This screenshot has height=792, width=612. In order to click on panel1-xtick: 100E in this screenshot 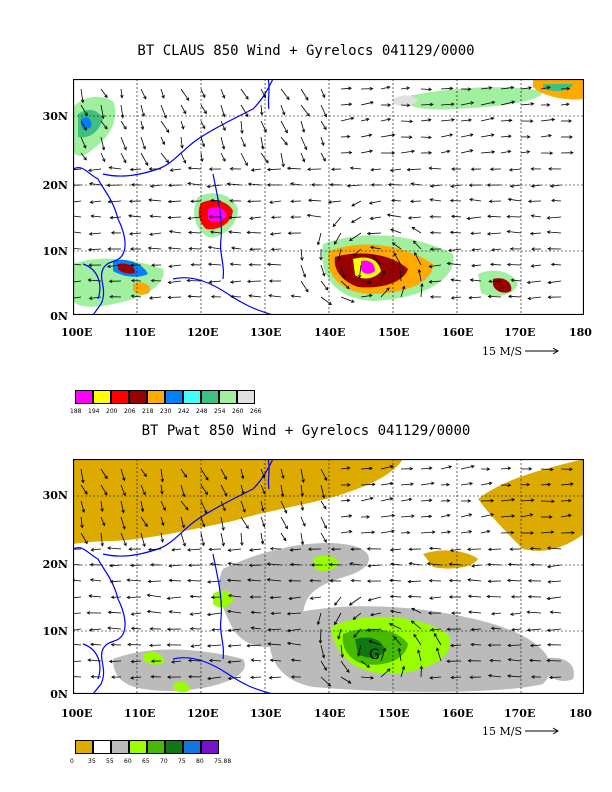, I will do `click(77, 332)`.